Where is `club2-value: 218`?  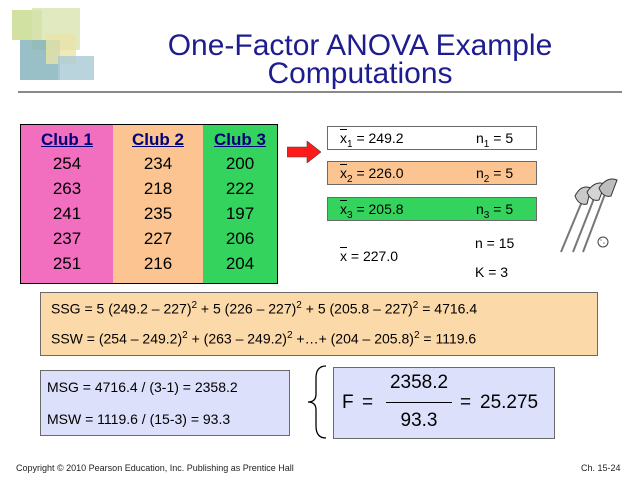 club2-value: 218 is located at coordinates (158, 188).